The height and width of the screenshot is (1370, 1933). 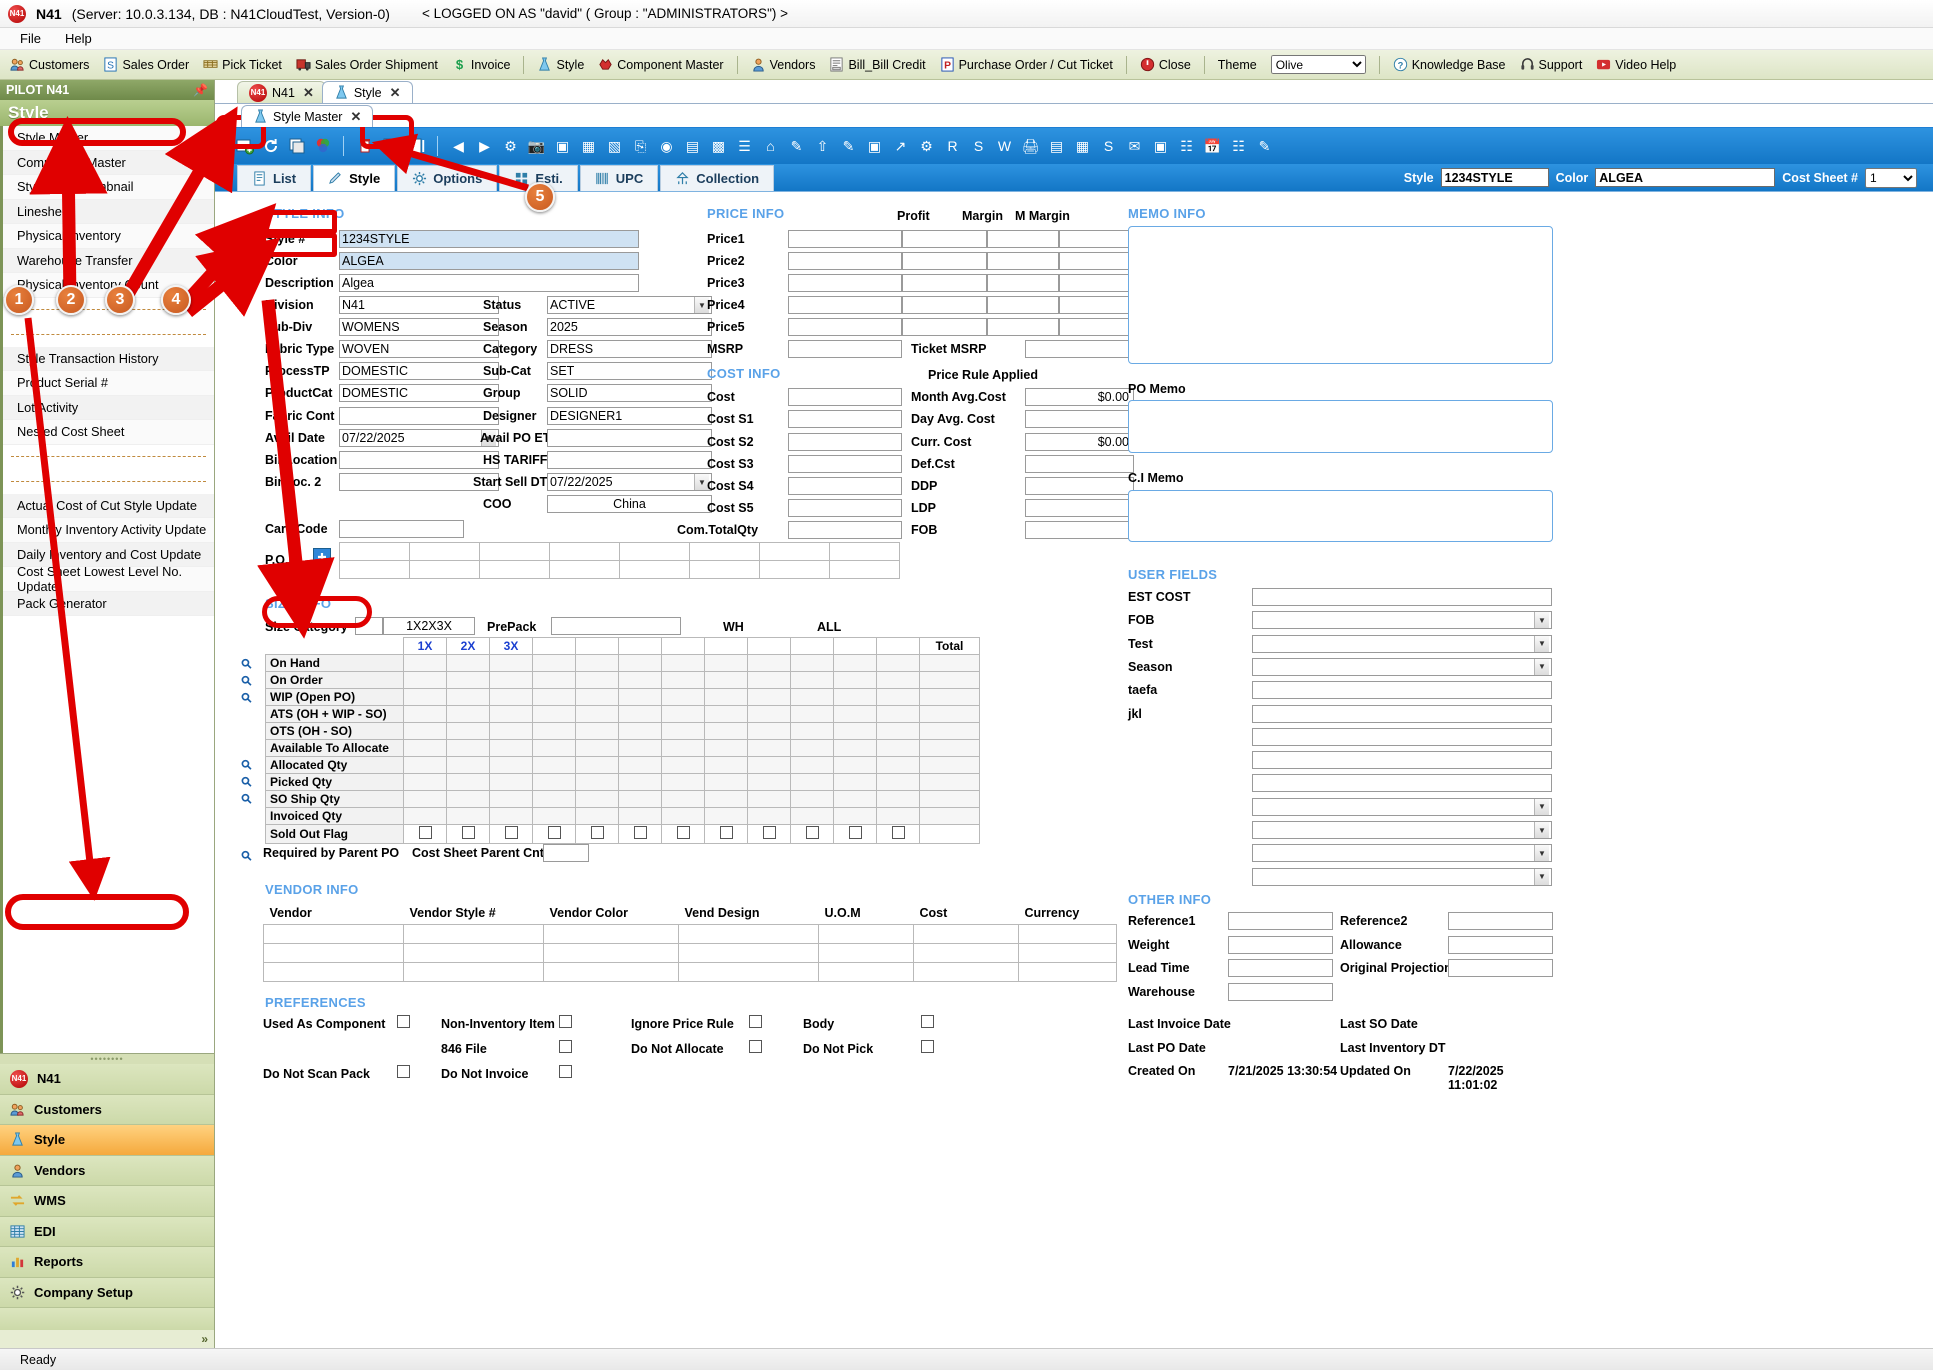 What do you see at coordinates (322, 557) in the screenshot?
I see `add-image-icon: ✚` at bounding box center [322, 557].